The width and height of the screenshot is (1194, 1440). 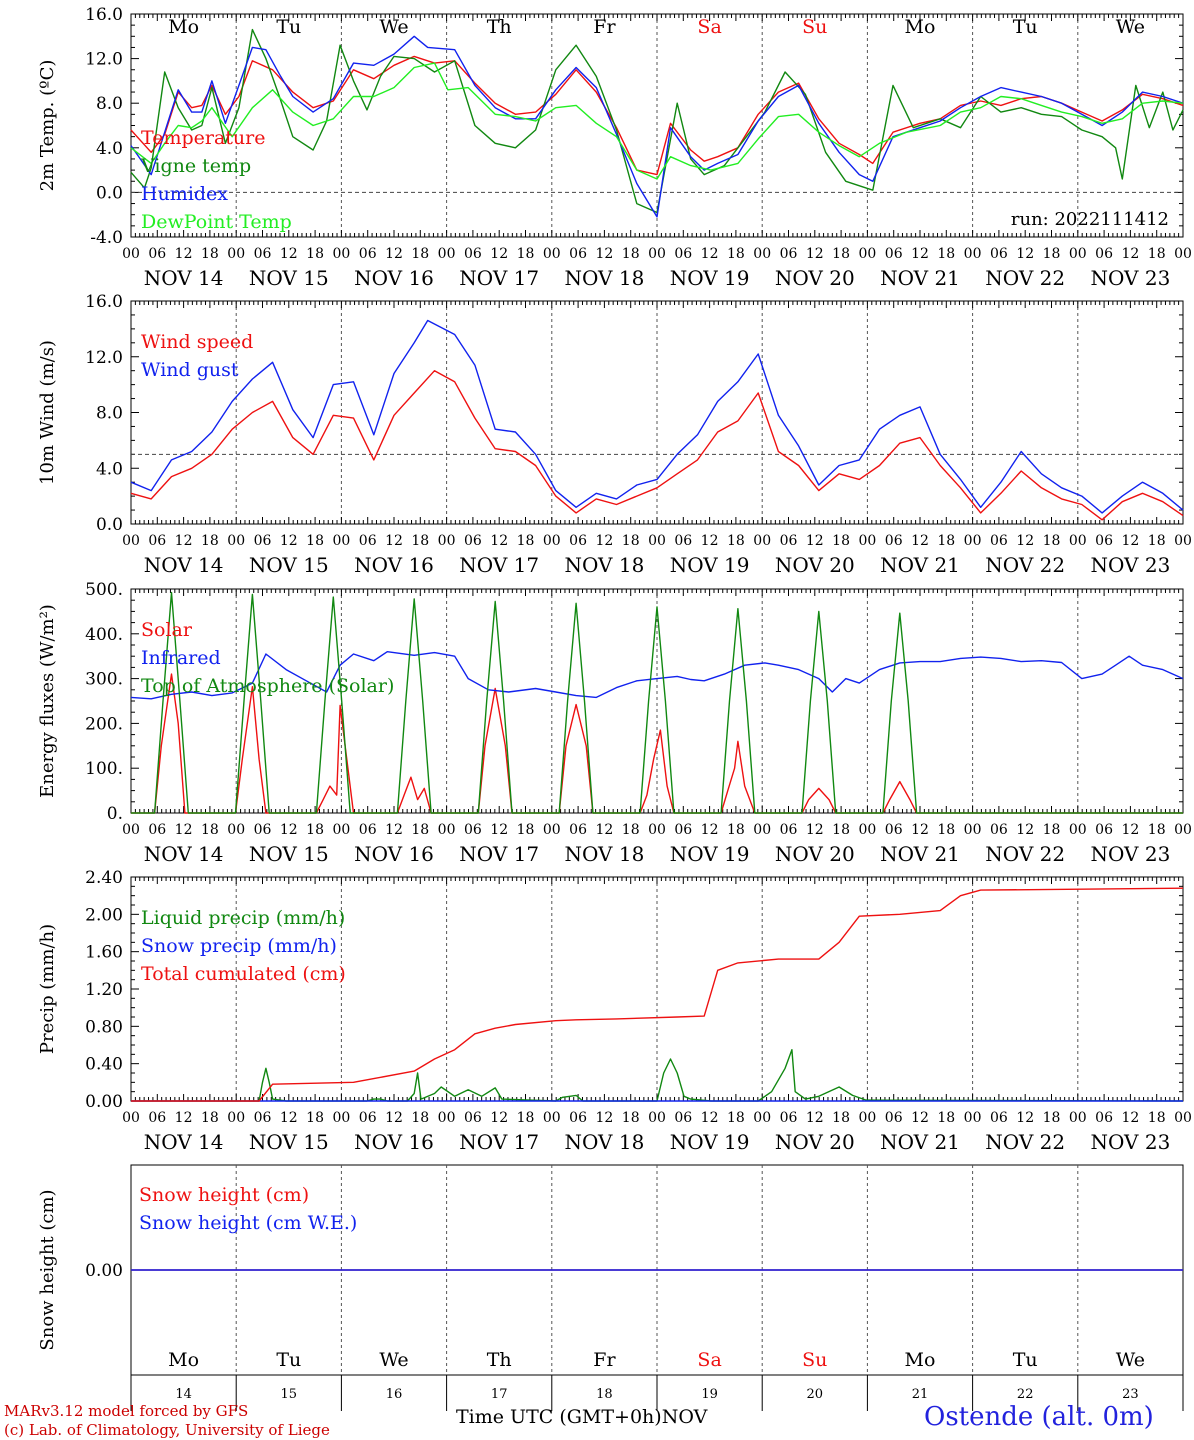 I want to click on y-tick-label: 1.60, so click(x=104, y=953).